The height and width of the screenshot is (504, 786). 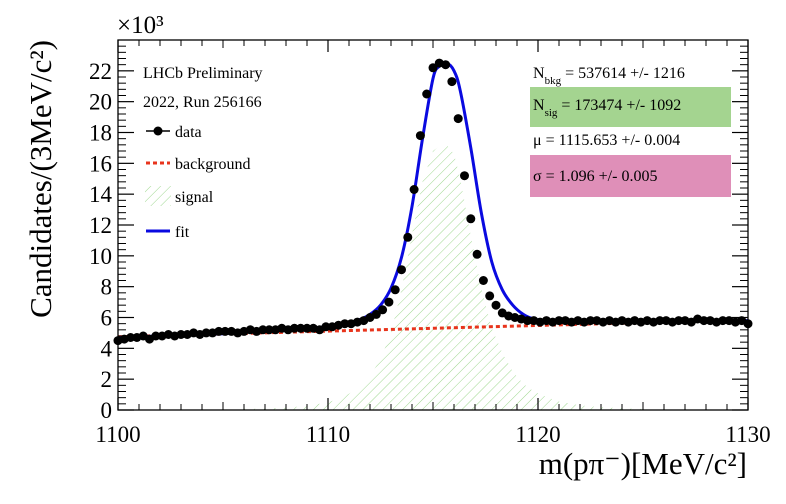 What do you see at coordinates (107, 348) in the screenshot?
I see `y-tick-label: 4` at bounding box center [107, 348].